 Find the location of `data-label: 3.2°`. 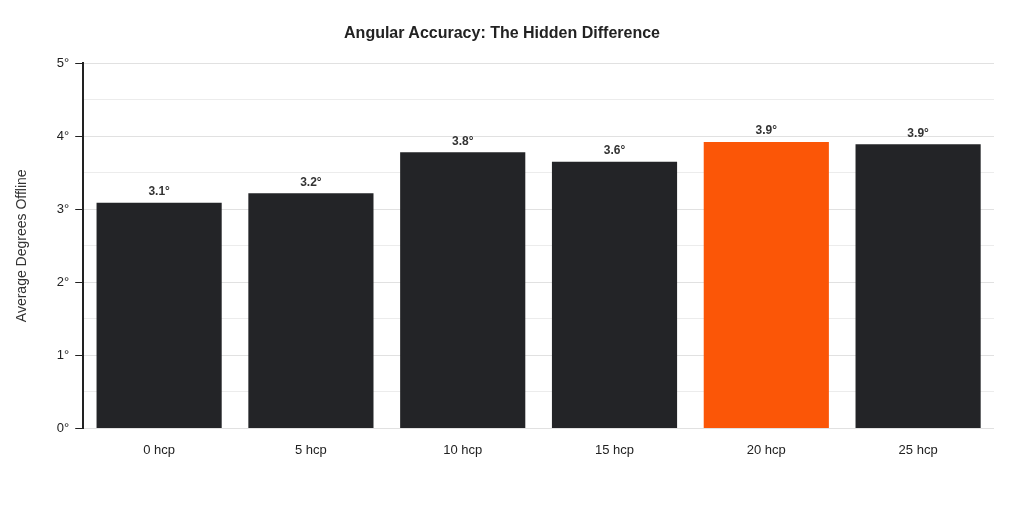

data-label: 3.2° is located at coordinates (311, 181).